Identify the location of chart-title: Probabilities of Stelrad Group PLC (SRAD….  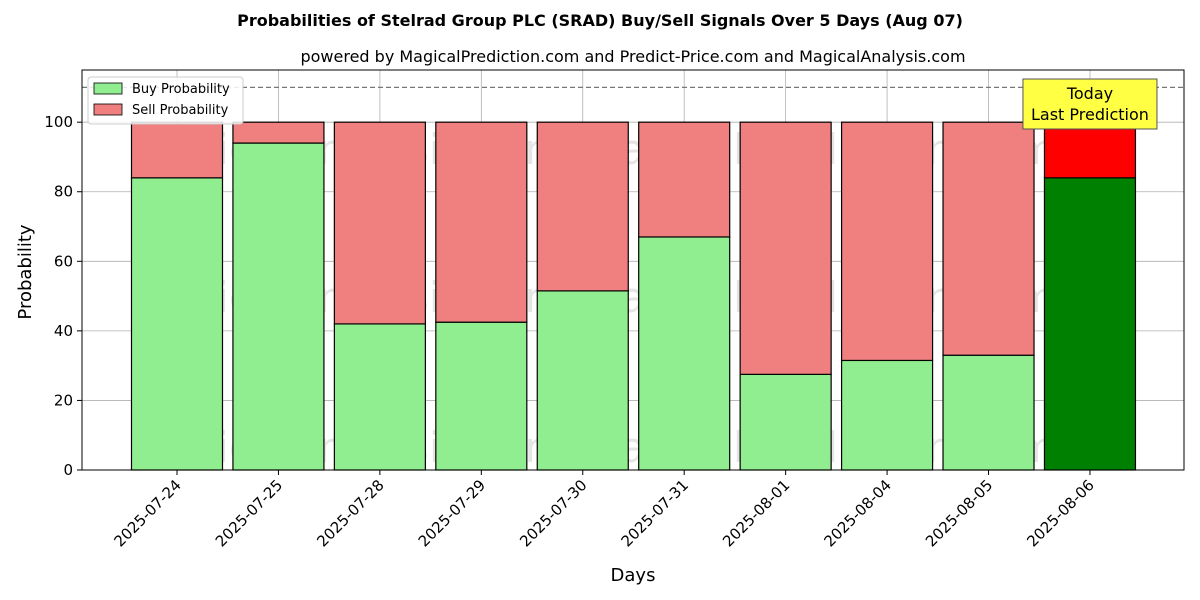
(600, 20).